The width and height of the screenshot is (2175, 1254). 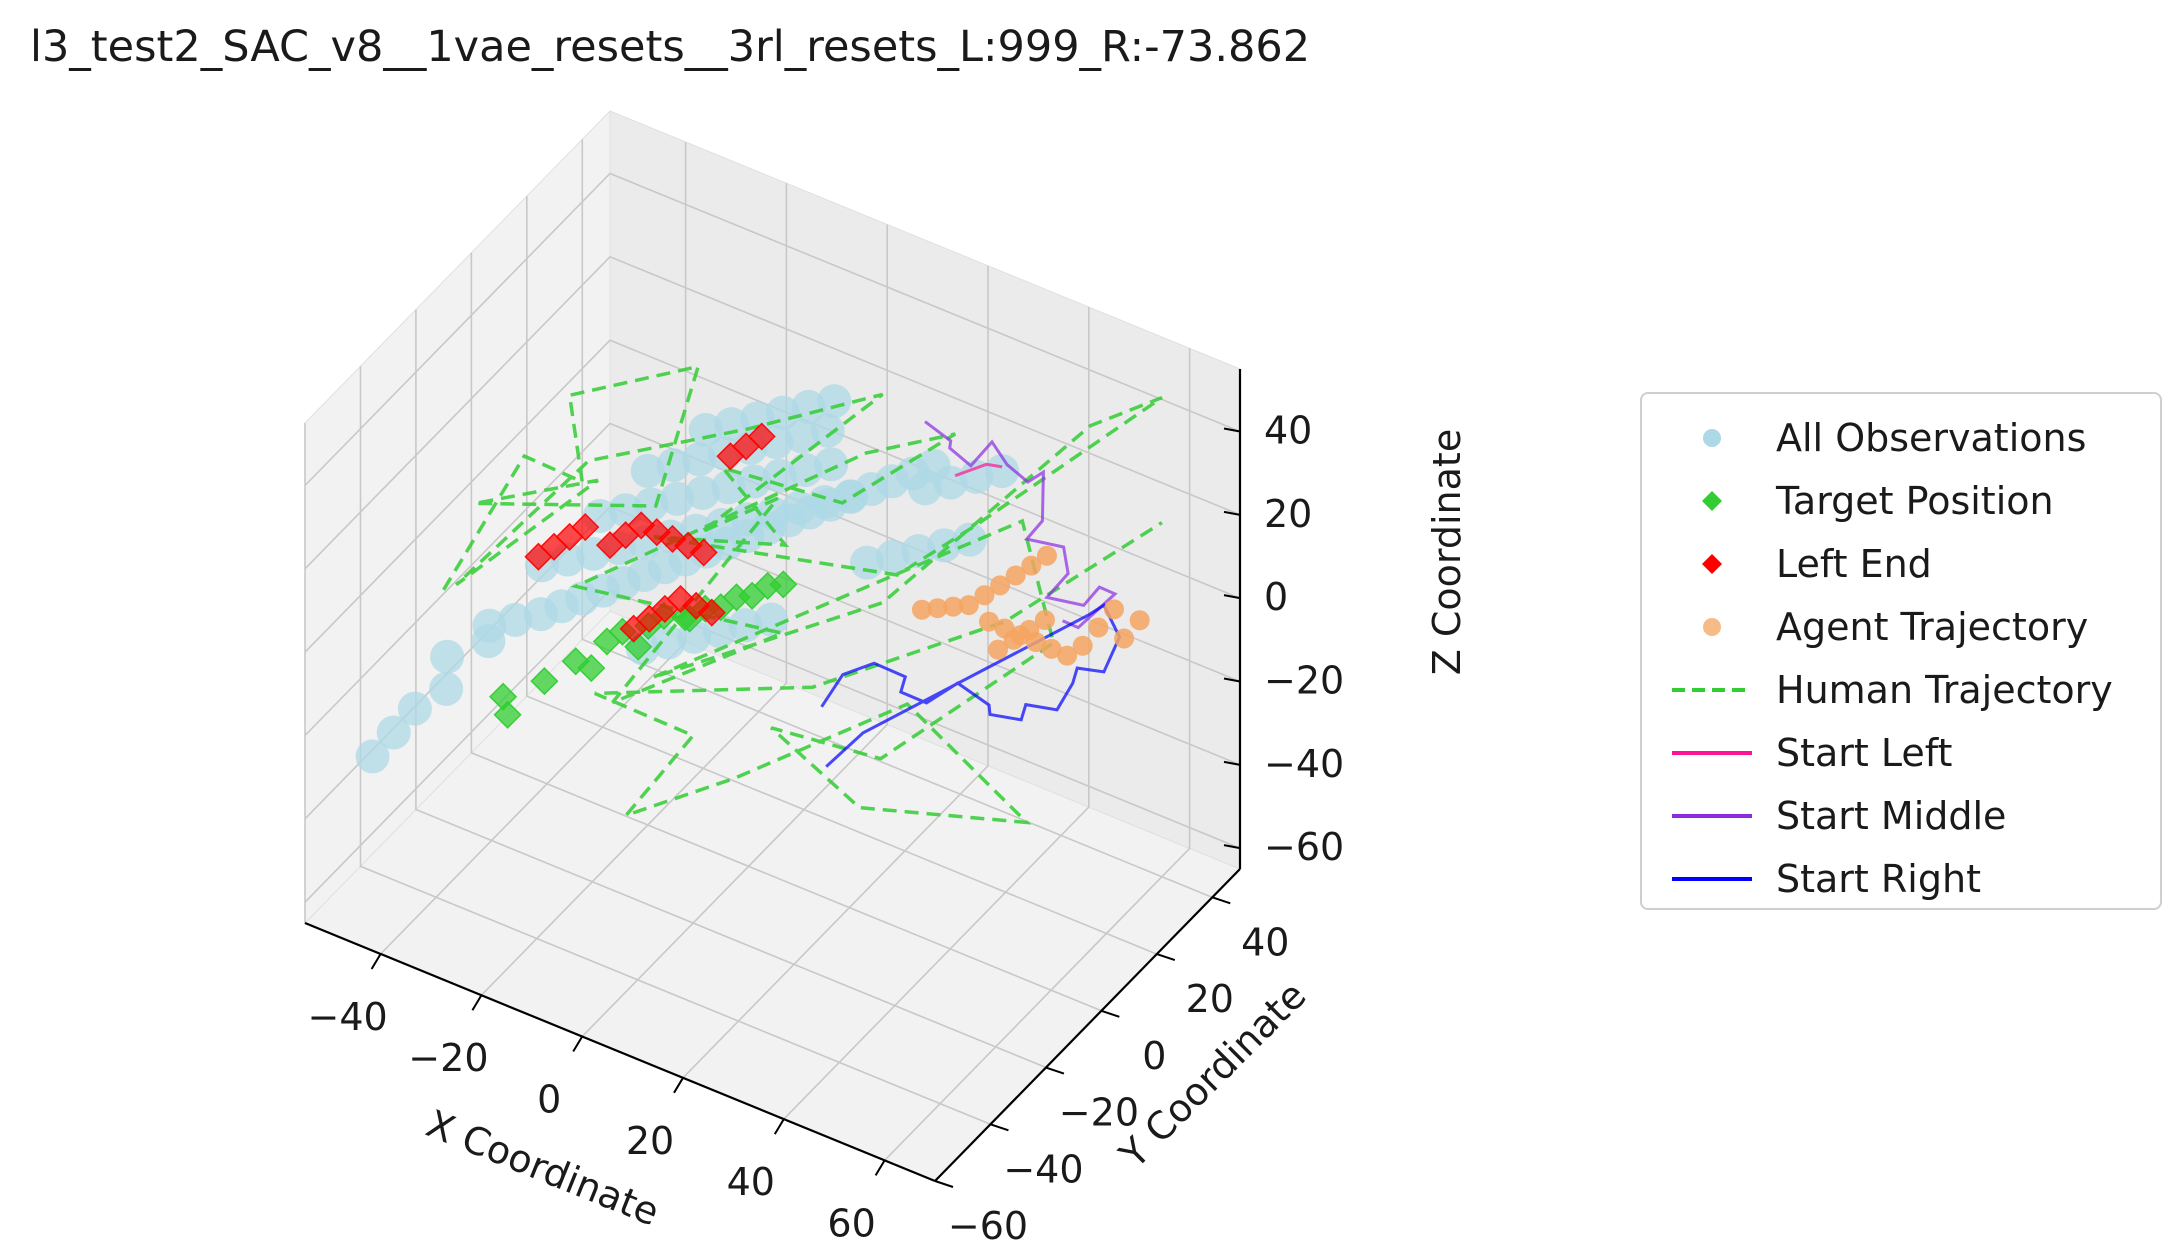 I want to click on legend-item: Start Right, so click(x=1901, y=879).